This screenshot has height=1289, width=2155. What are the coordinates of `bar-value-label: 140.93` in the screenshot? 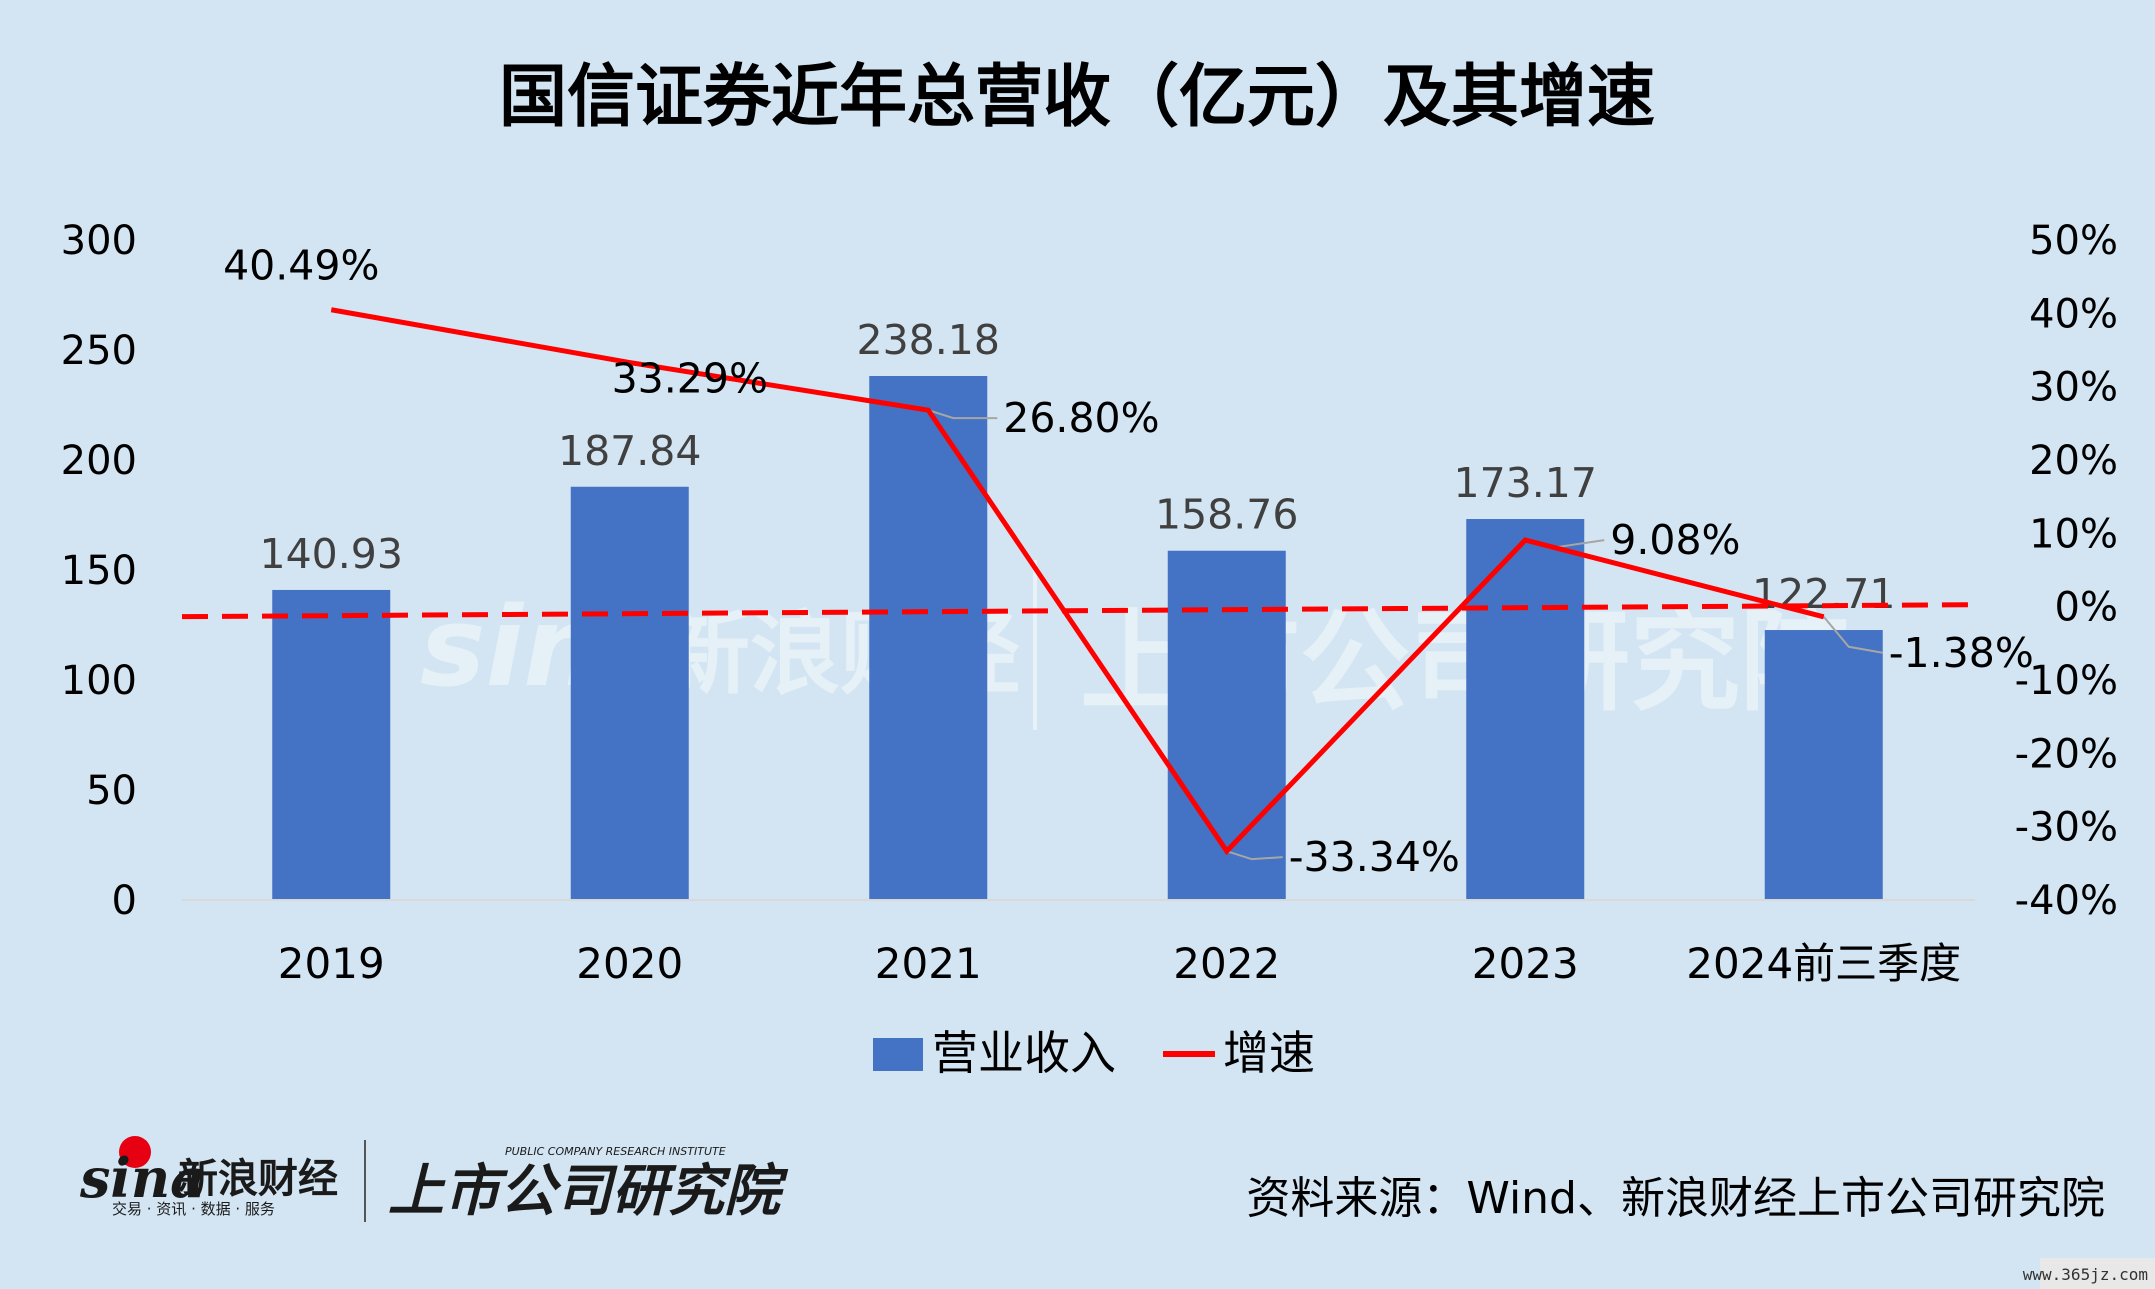 It's located at (331, 554).